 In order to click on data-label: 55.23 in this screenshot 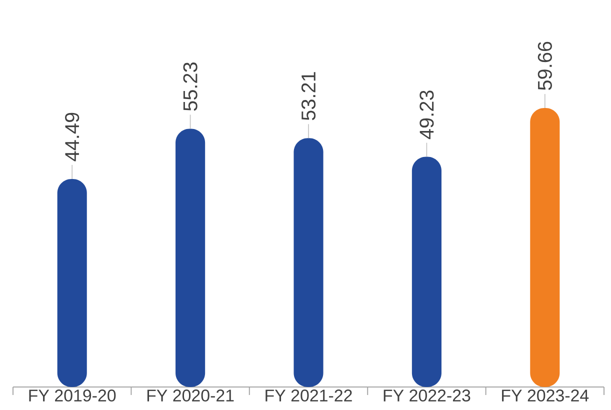, I will do `click(190, 86)`.